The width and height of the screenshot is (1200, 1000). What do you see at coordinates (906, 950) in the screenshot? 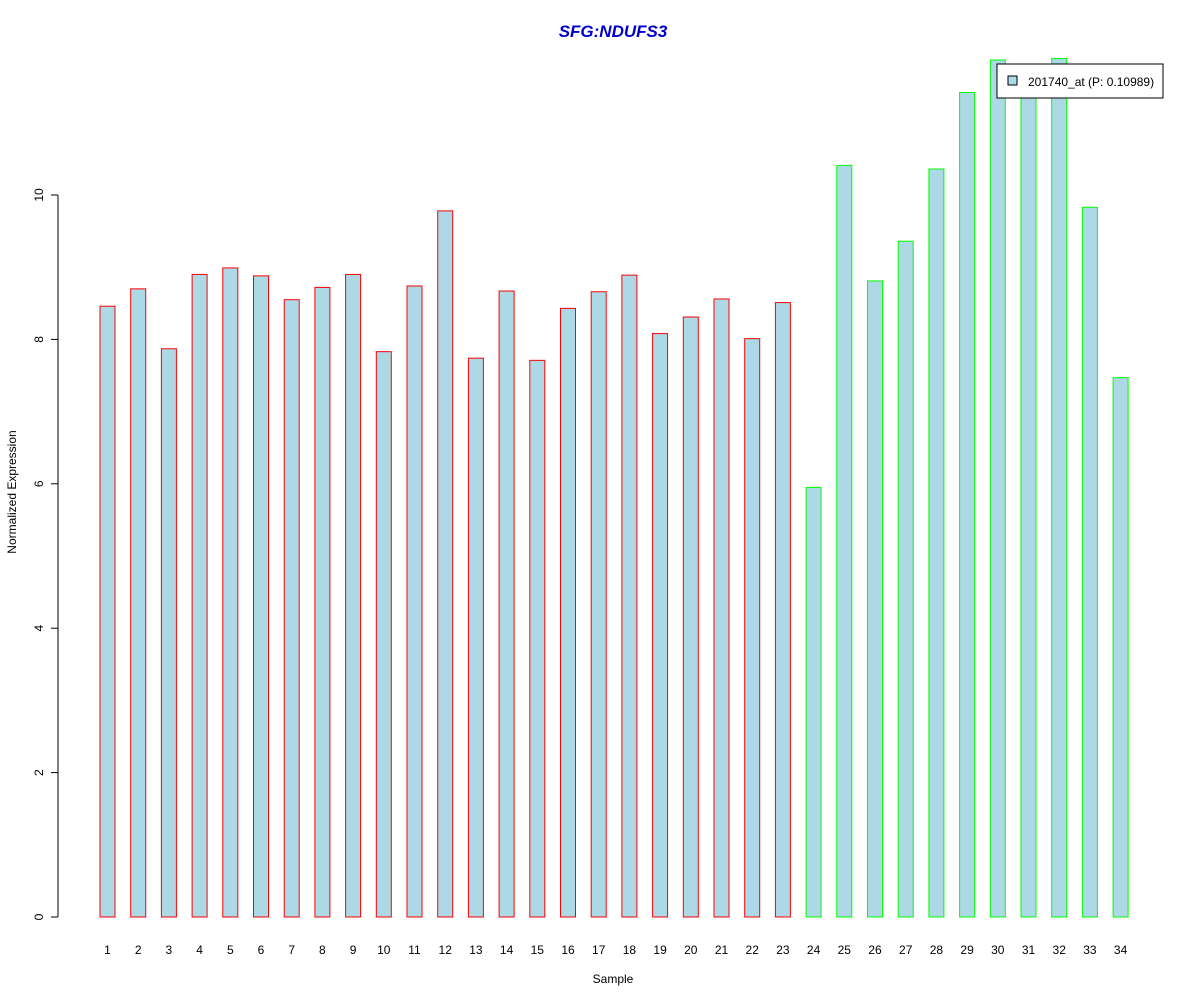
I see `x-tick-label: 27` at bounding box center [906, 950].